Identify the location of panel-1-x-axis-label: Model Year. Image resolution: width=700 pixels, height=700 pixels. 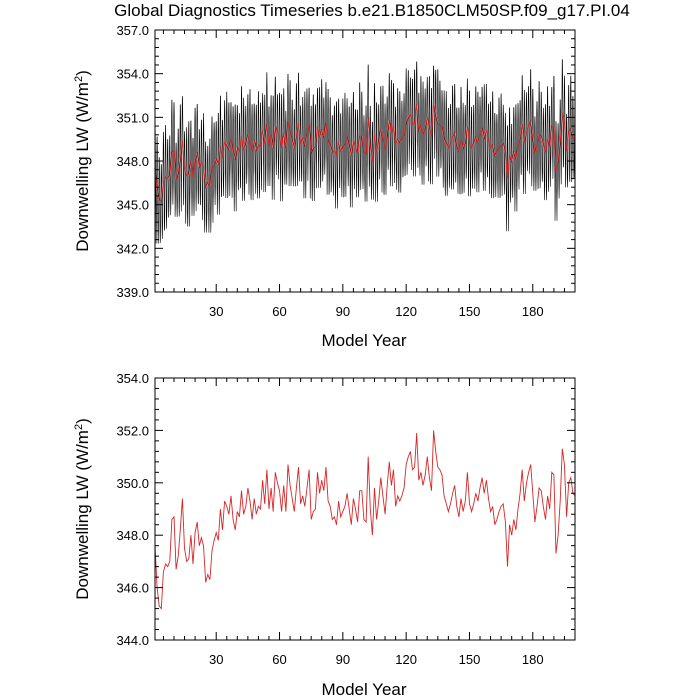
(363, 340).